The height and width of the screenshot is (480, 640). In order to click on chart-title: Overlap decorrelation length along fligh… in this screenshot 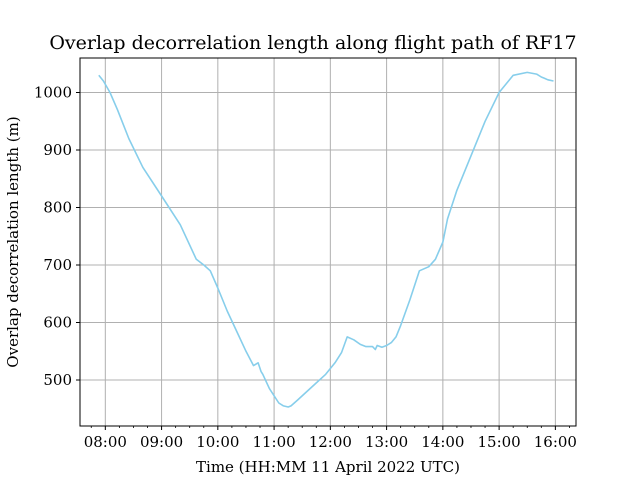, I will do `click(312, 43)`.